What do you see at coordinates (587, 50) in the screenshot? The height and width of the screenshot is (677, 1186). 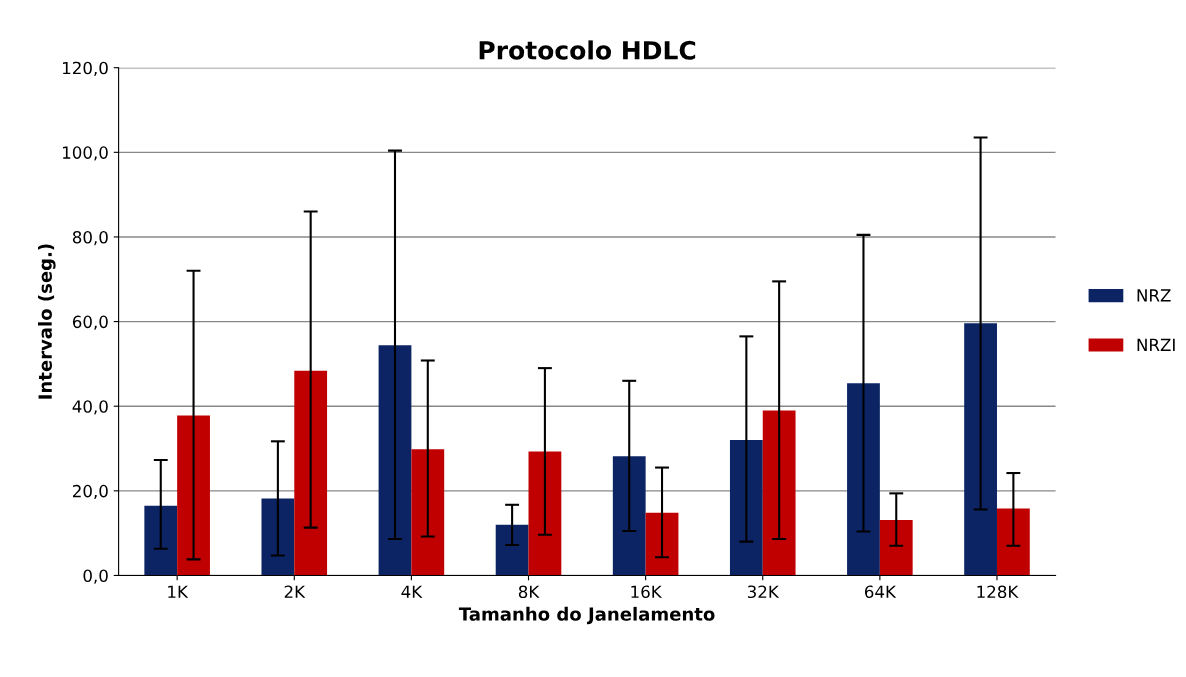 I see `chart-title: Protocolo HDLC` at bounding box center [587, 50].